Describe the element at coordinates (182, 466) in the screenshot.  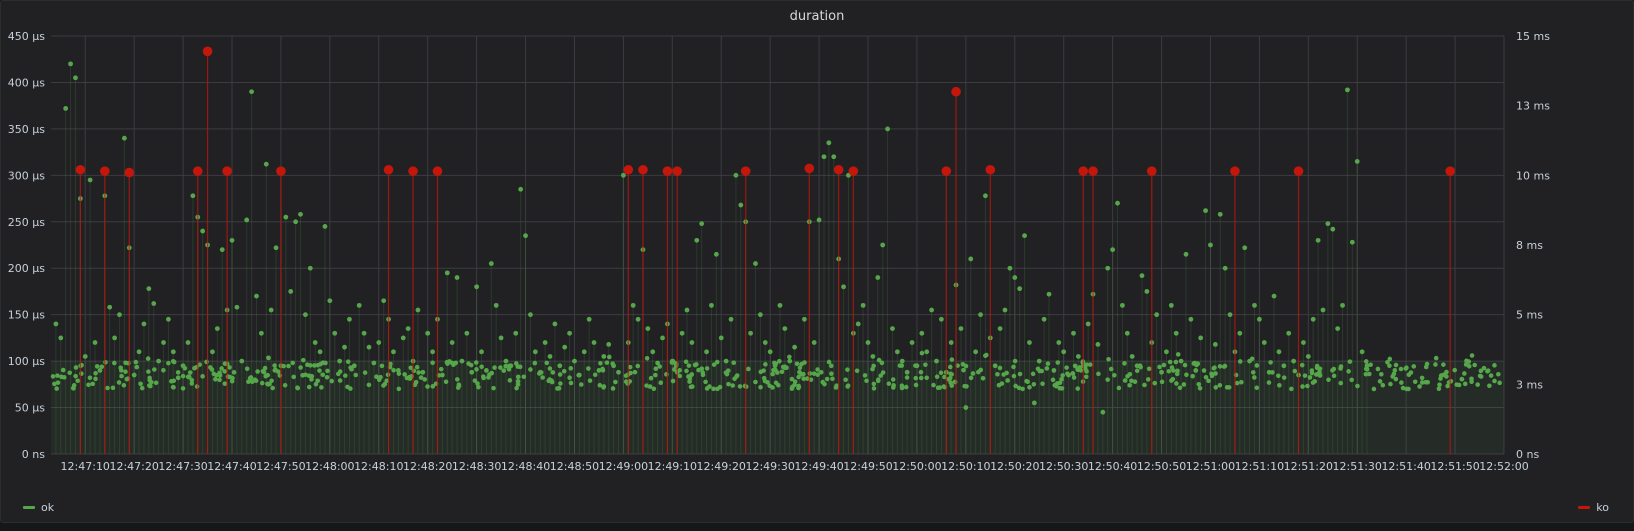
I see `x-tick-label: 12:47:30` at that location.